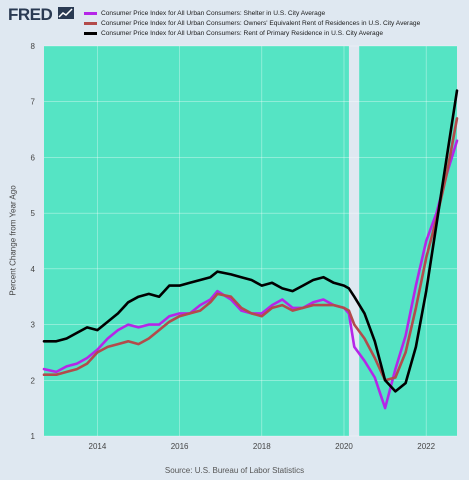 The height and width of the screenshot is (480, 469). What do you see at coordinates (234, 470) in the screenshot?
I see `source-note: Source: U.S. Bureau of Labor Statistics` at bounding box center [234, 470].